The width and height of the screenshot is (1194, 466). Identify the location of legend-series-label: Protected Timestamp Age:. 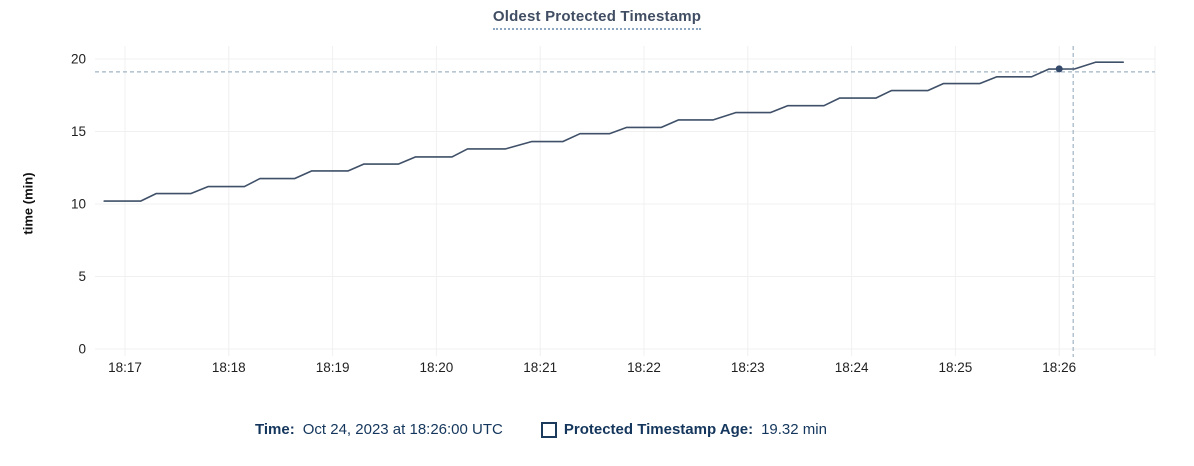
(658, 429).